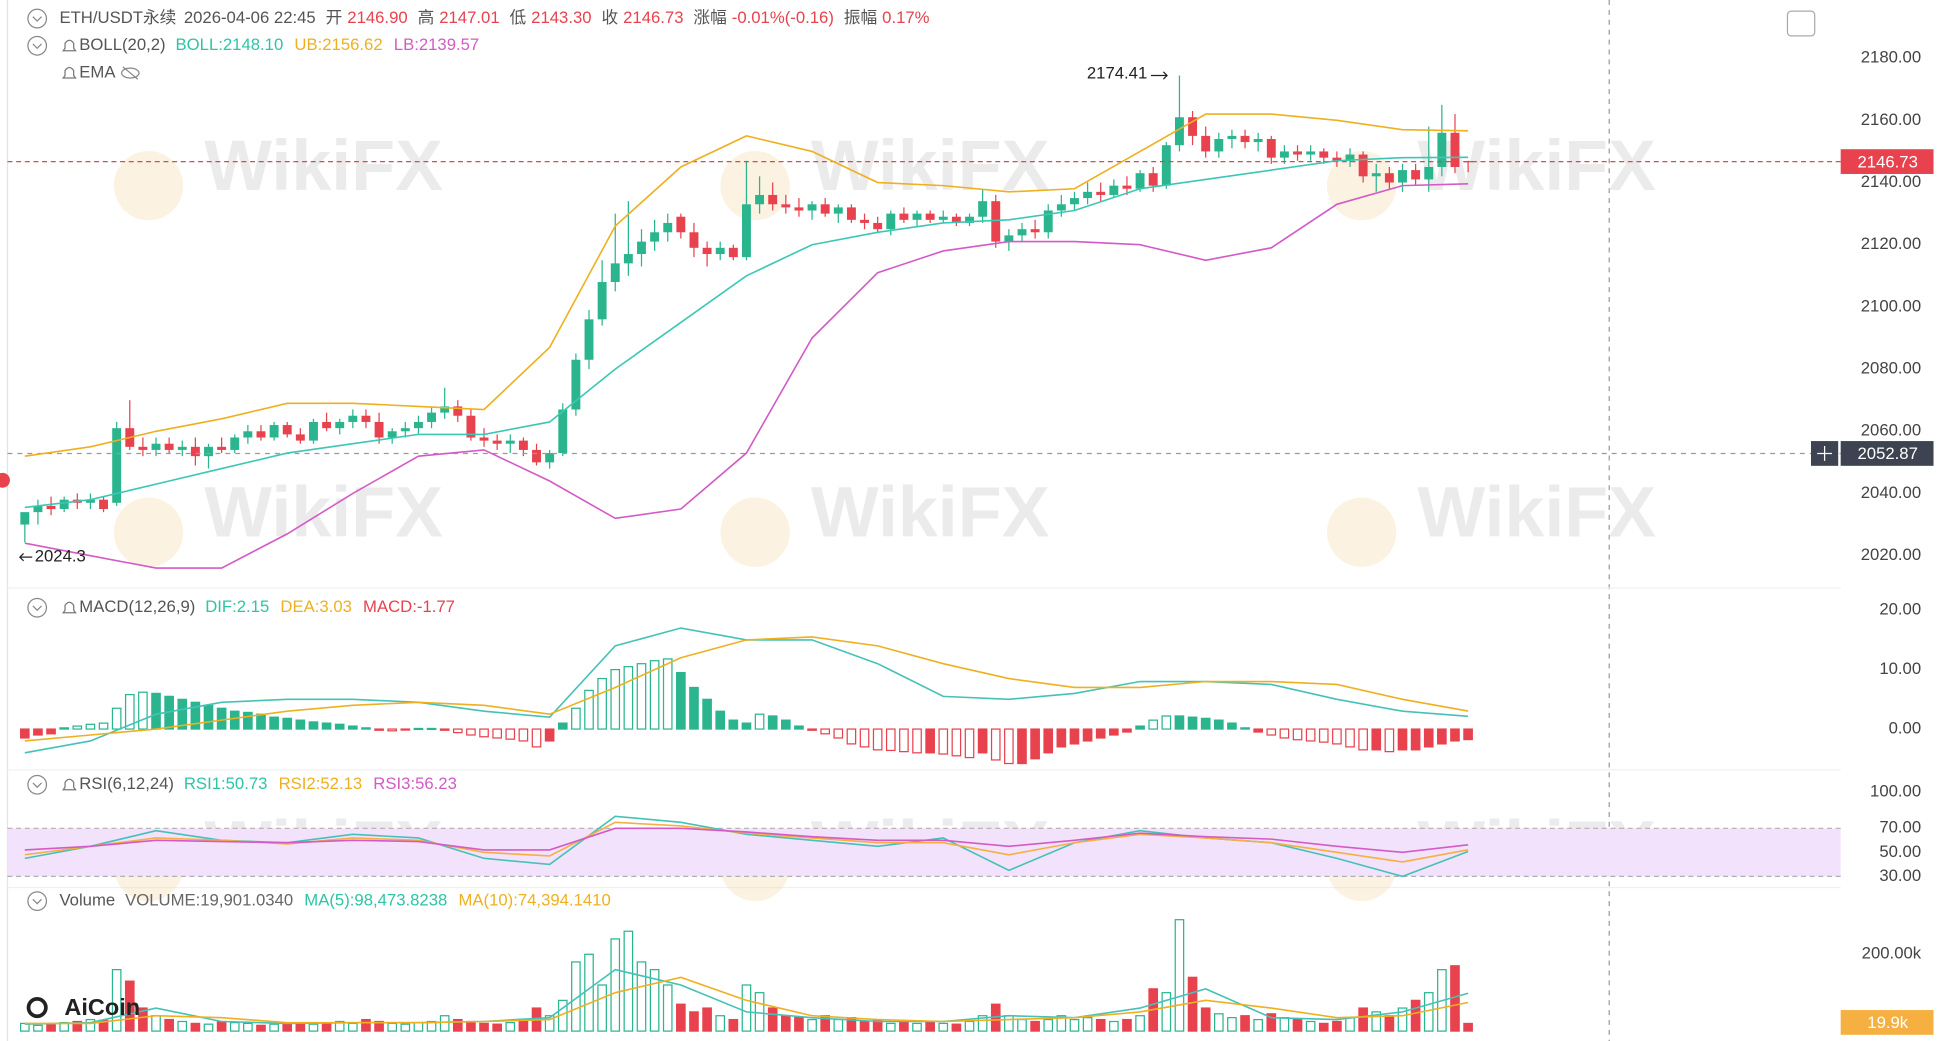  I want to click on legend-text: 2147.01, so click(469, 17).